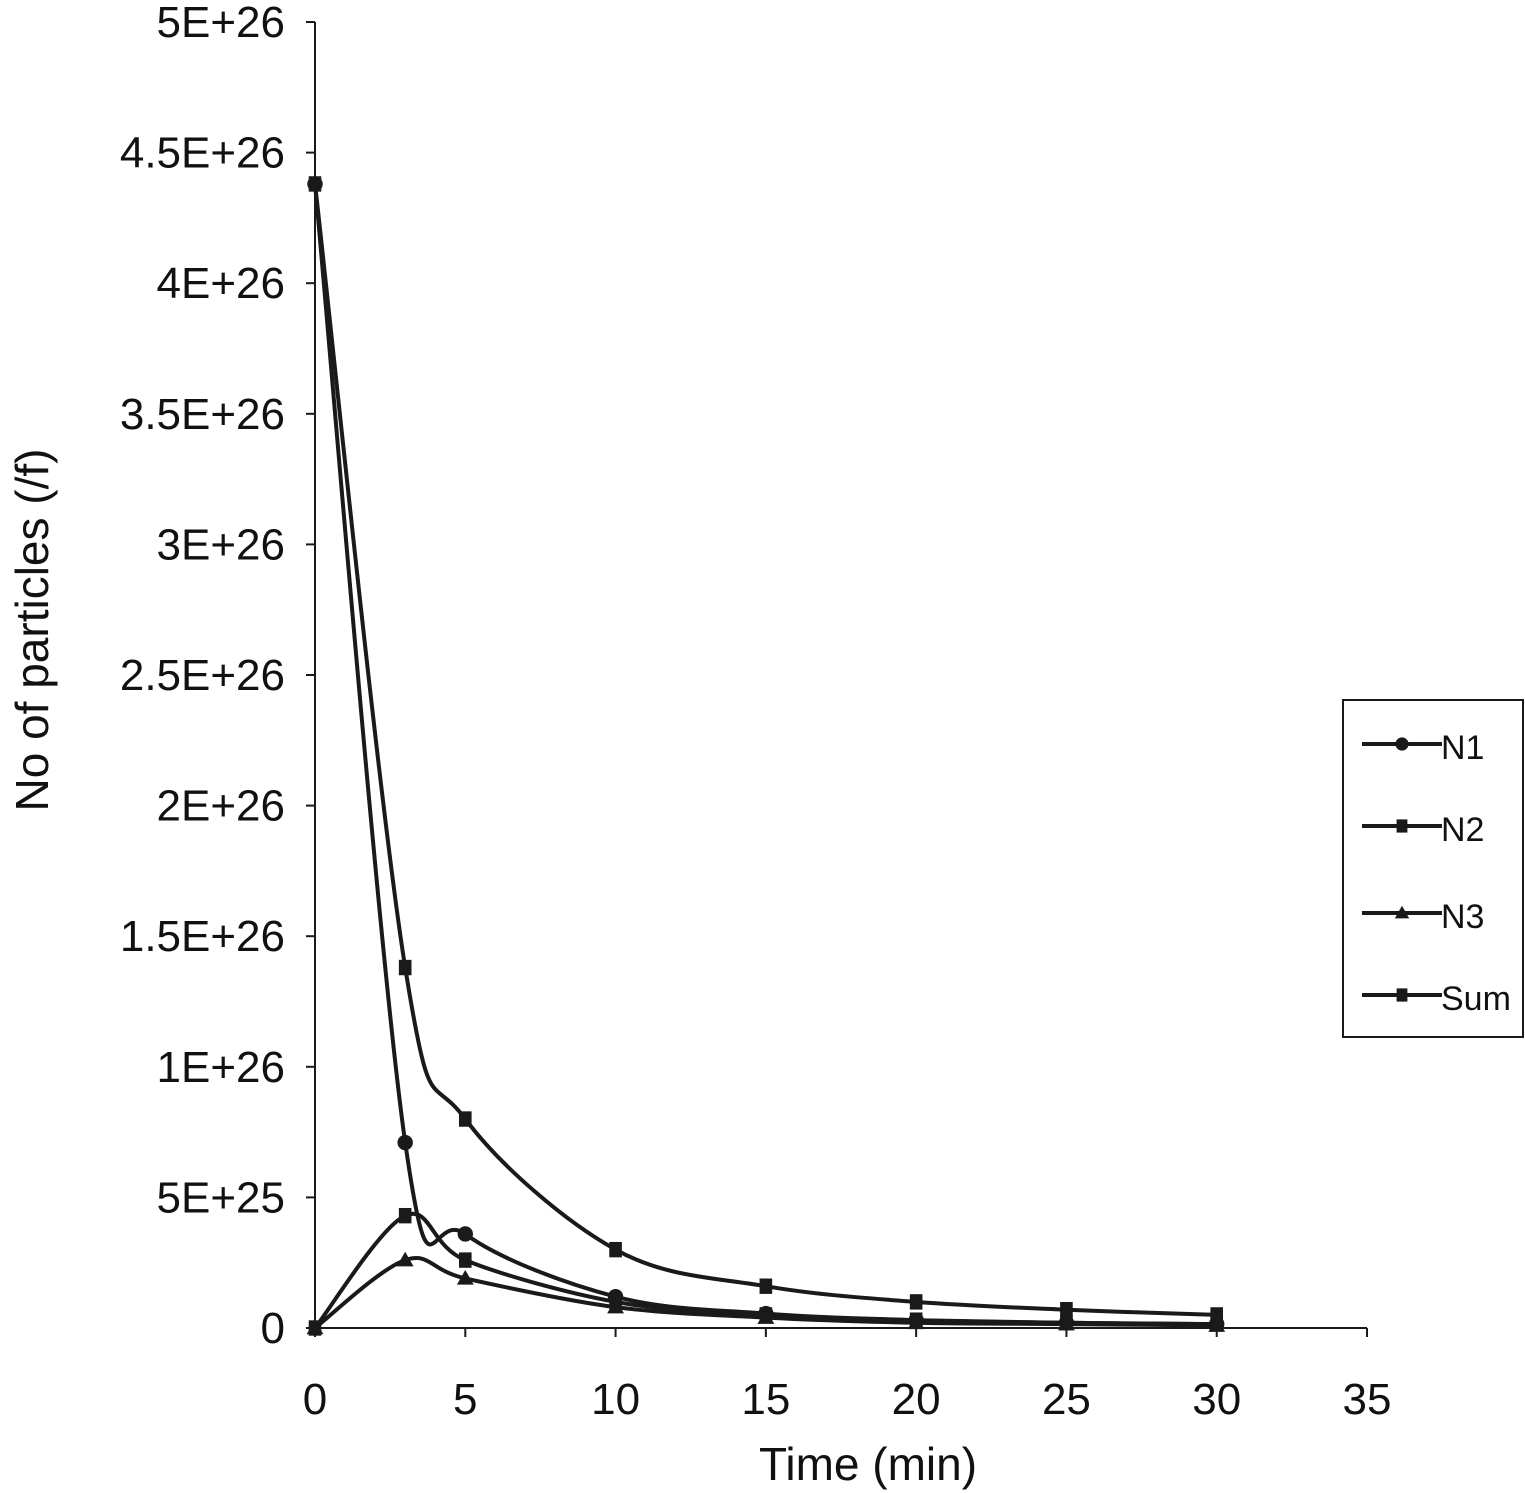 Image resolution: width=1525 pixels, height=1493 pixels. I want to click on x-tick-label: 5, so click(465, 1399).